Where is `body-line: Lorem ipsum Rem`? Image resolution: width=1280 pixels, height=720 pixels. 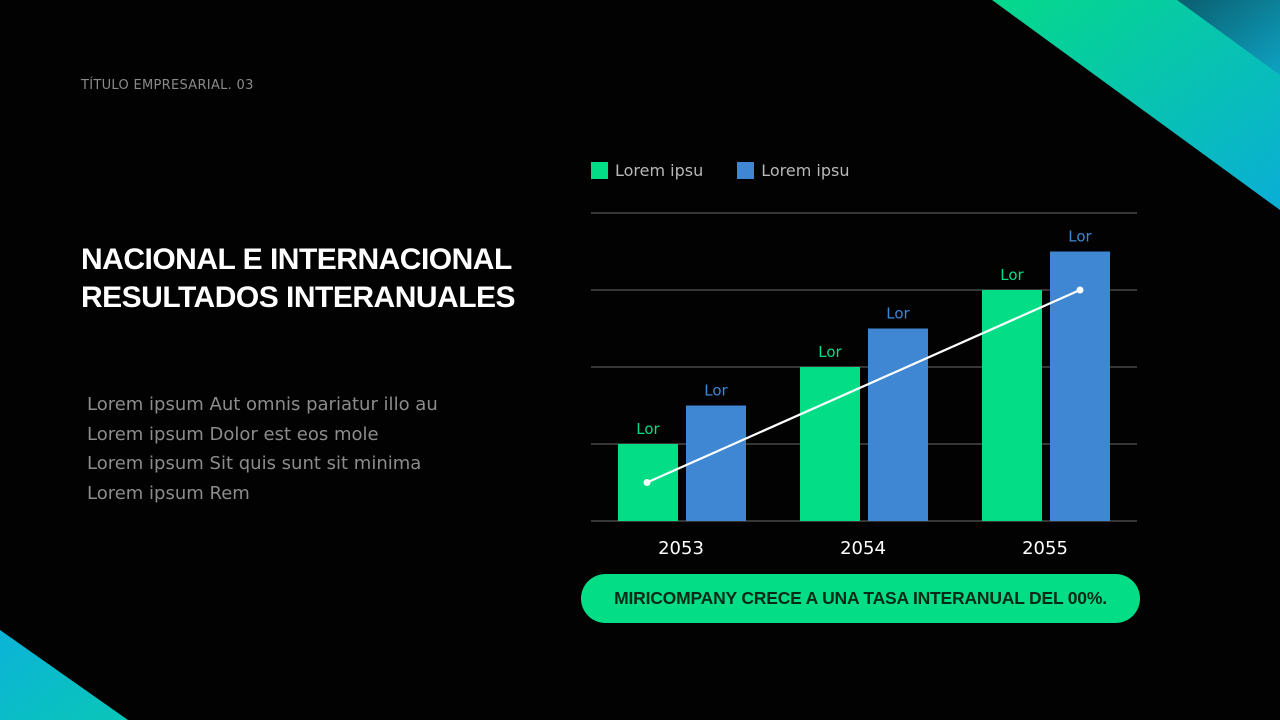 body-line: Lorem ipsum Rem is located at coordinates (168, 493).